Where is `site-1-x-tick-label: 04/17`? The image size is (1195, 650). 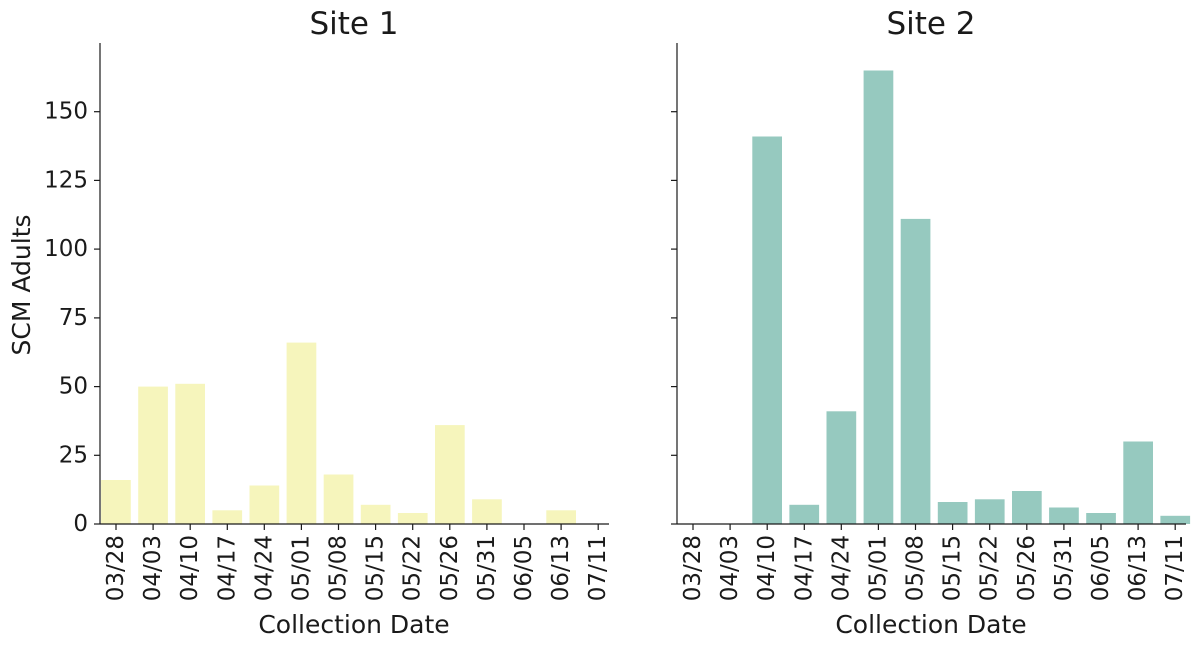 site-1-x-tick-label: 04/17 is located at coordinates (227, 568).